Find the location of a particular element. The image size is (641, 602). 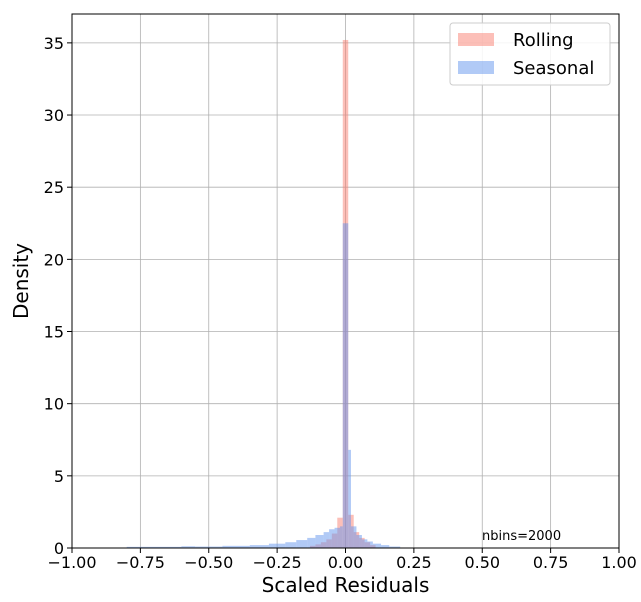

y-tick-label: 10 is located at coordinates (54, 404).